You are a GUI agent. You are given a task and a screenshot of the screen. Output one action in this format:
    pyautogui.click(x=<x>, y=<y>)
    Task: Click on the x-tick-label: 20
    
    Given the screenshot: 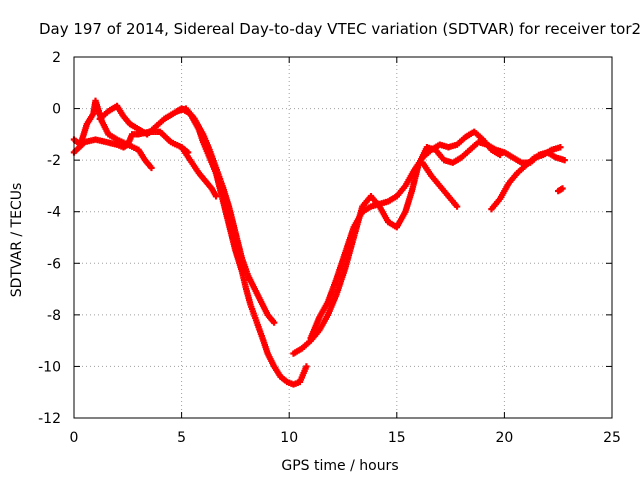 What is the action you would take?
    pyautogui.click(x=504, y=438)
    